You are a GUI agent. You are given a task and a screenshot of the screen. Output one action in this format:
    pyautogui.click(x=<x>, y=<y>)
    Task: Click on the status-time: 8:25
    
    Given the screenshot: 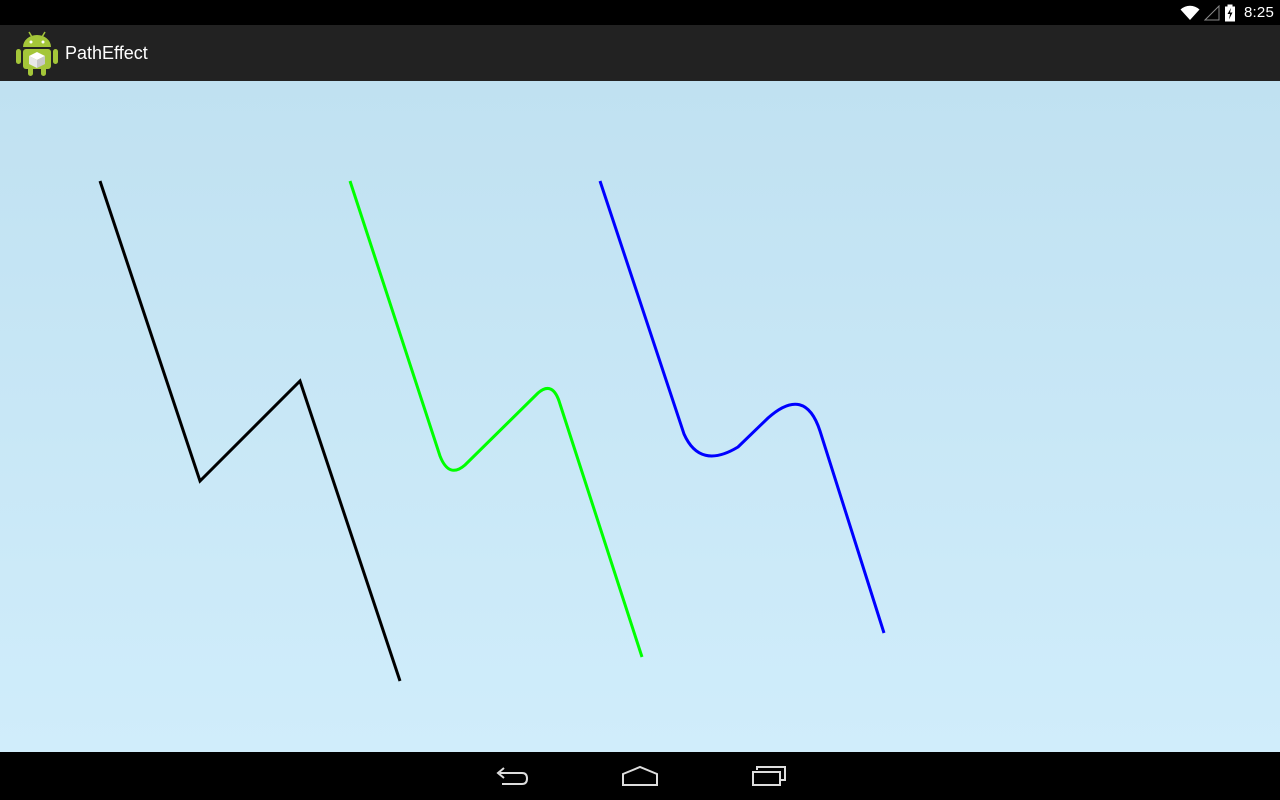 What is the action you would take?
    pyautogui.click(x=1259, y=12)
    